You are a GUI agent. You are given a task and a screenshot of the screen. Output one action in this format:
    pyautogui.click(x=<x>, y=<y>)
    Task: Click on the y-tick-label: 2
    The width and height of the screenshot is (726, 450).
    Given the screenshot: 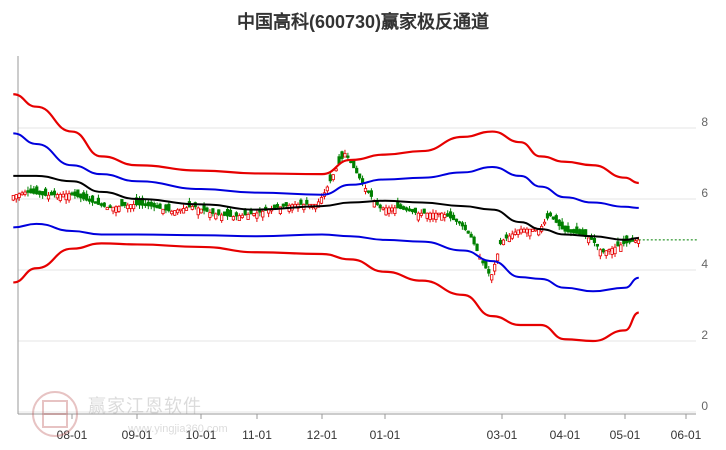 What is the action you would take?
    pyautogui.click(x=704, y=335)
    